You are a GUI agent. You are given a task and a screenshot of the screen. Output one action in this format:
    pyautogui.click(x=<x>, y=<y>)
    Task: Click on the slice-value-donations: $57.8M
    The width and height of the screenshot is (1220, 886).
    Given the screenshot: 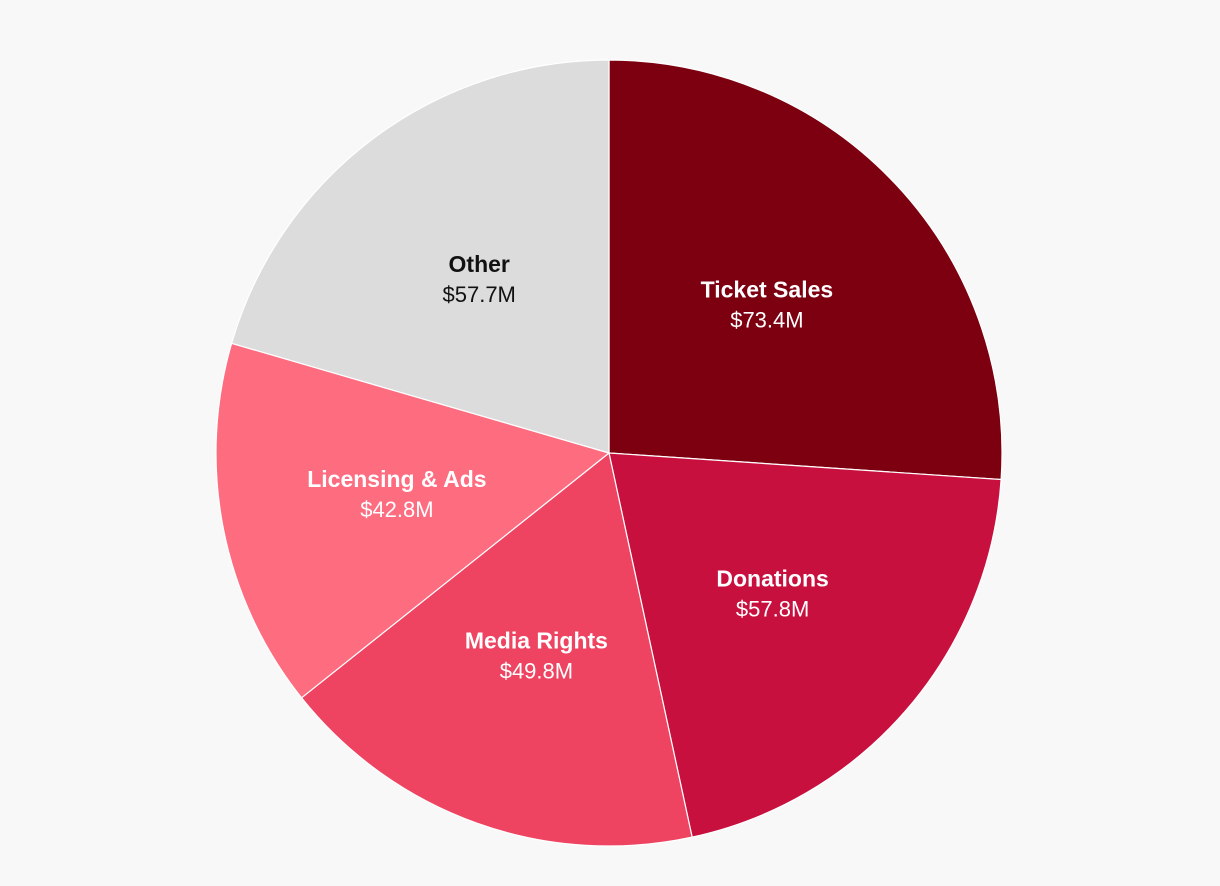 What is the action you would take?
    pyautogui.click(x=772, y=608)
    